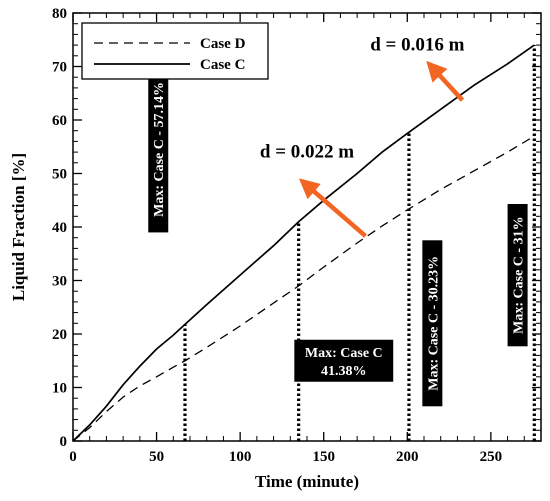 This screenshot has width=550, height=501. Describe the element at coordinates (59, 282) in the screenshot. I see `y-tick-label: 30` at that location.